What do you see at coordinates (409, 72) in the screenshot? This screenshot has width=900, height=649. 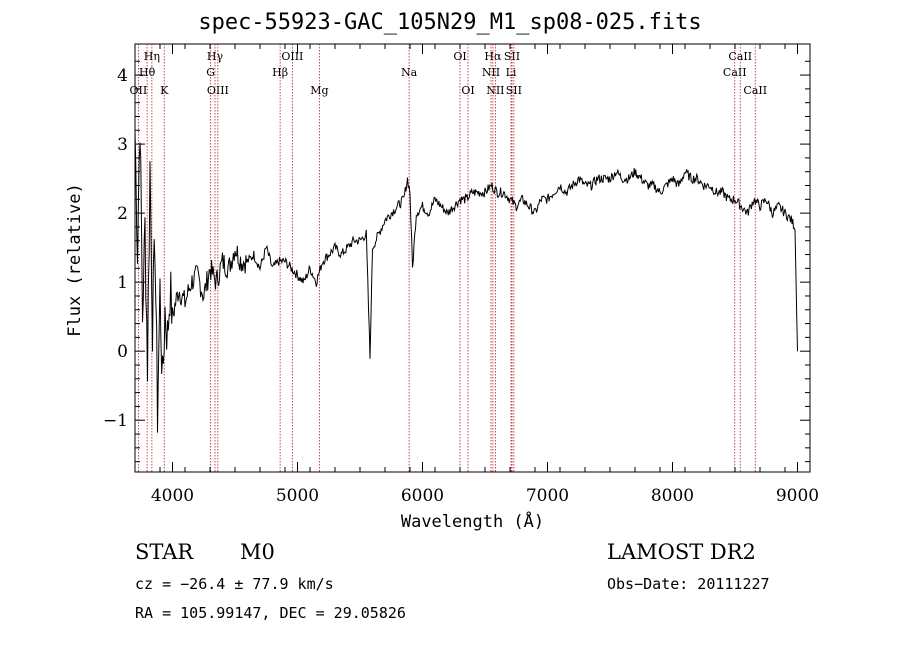 I see `spectral-line-label: Na` at bounding box center [409, 72].